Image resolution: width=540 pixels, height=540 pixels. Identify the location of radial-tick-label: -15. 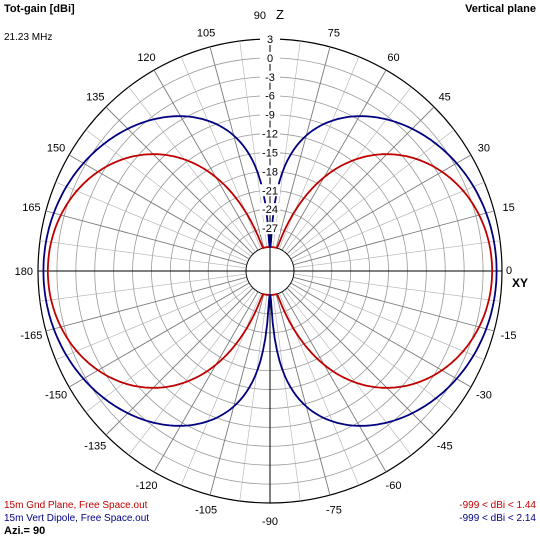
(270, 153).